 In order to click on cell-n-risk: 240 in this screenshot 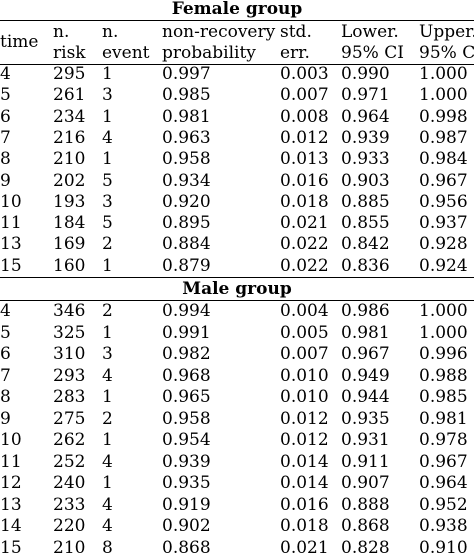, I will do `click(69, 483)`.